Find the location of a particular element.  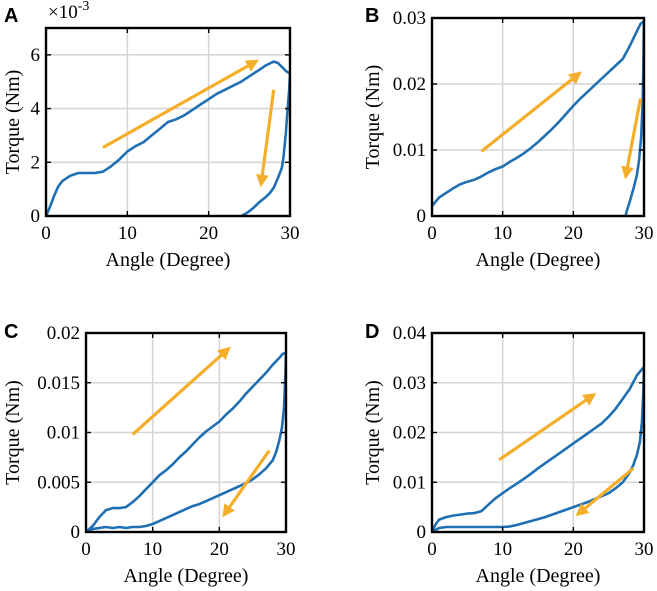

panel-letter: A is located at coordinates (11, 16).